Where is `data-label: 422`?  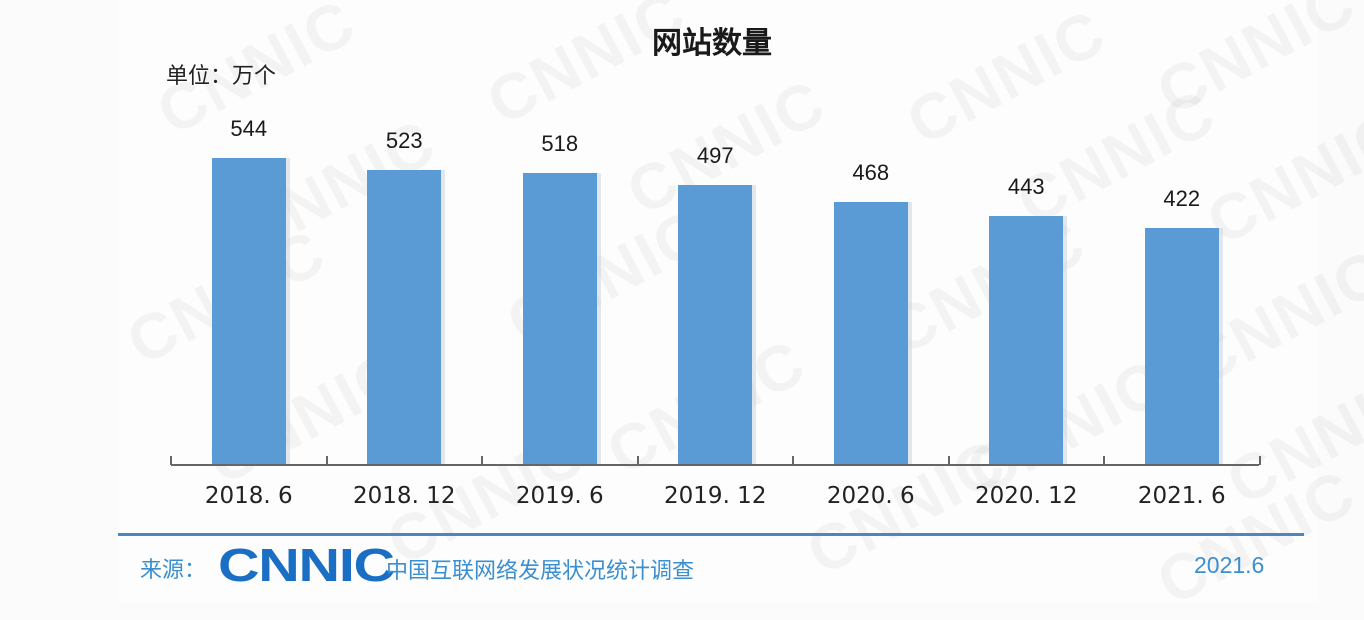
data-label: 422 is located at coordinates (1182, 198).